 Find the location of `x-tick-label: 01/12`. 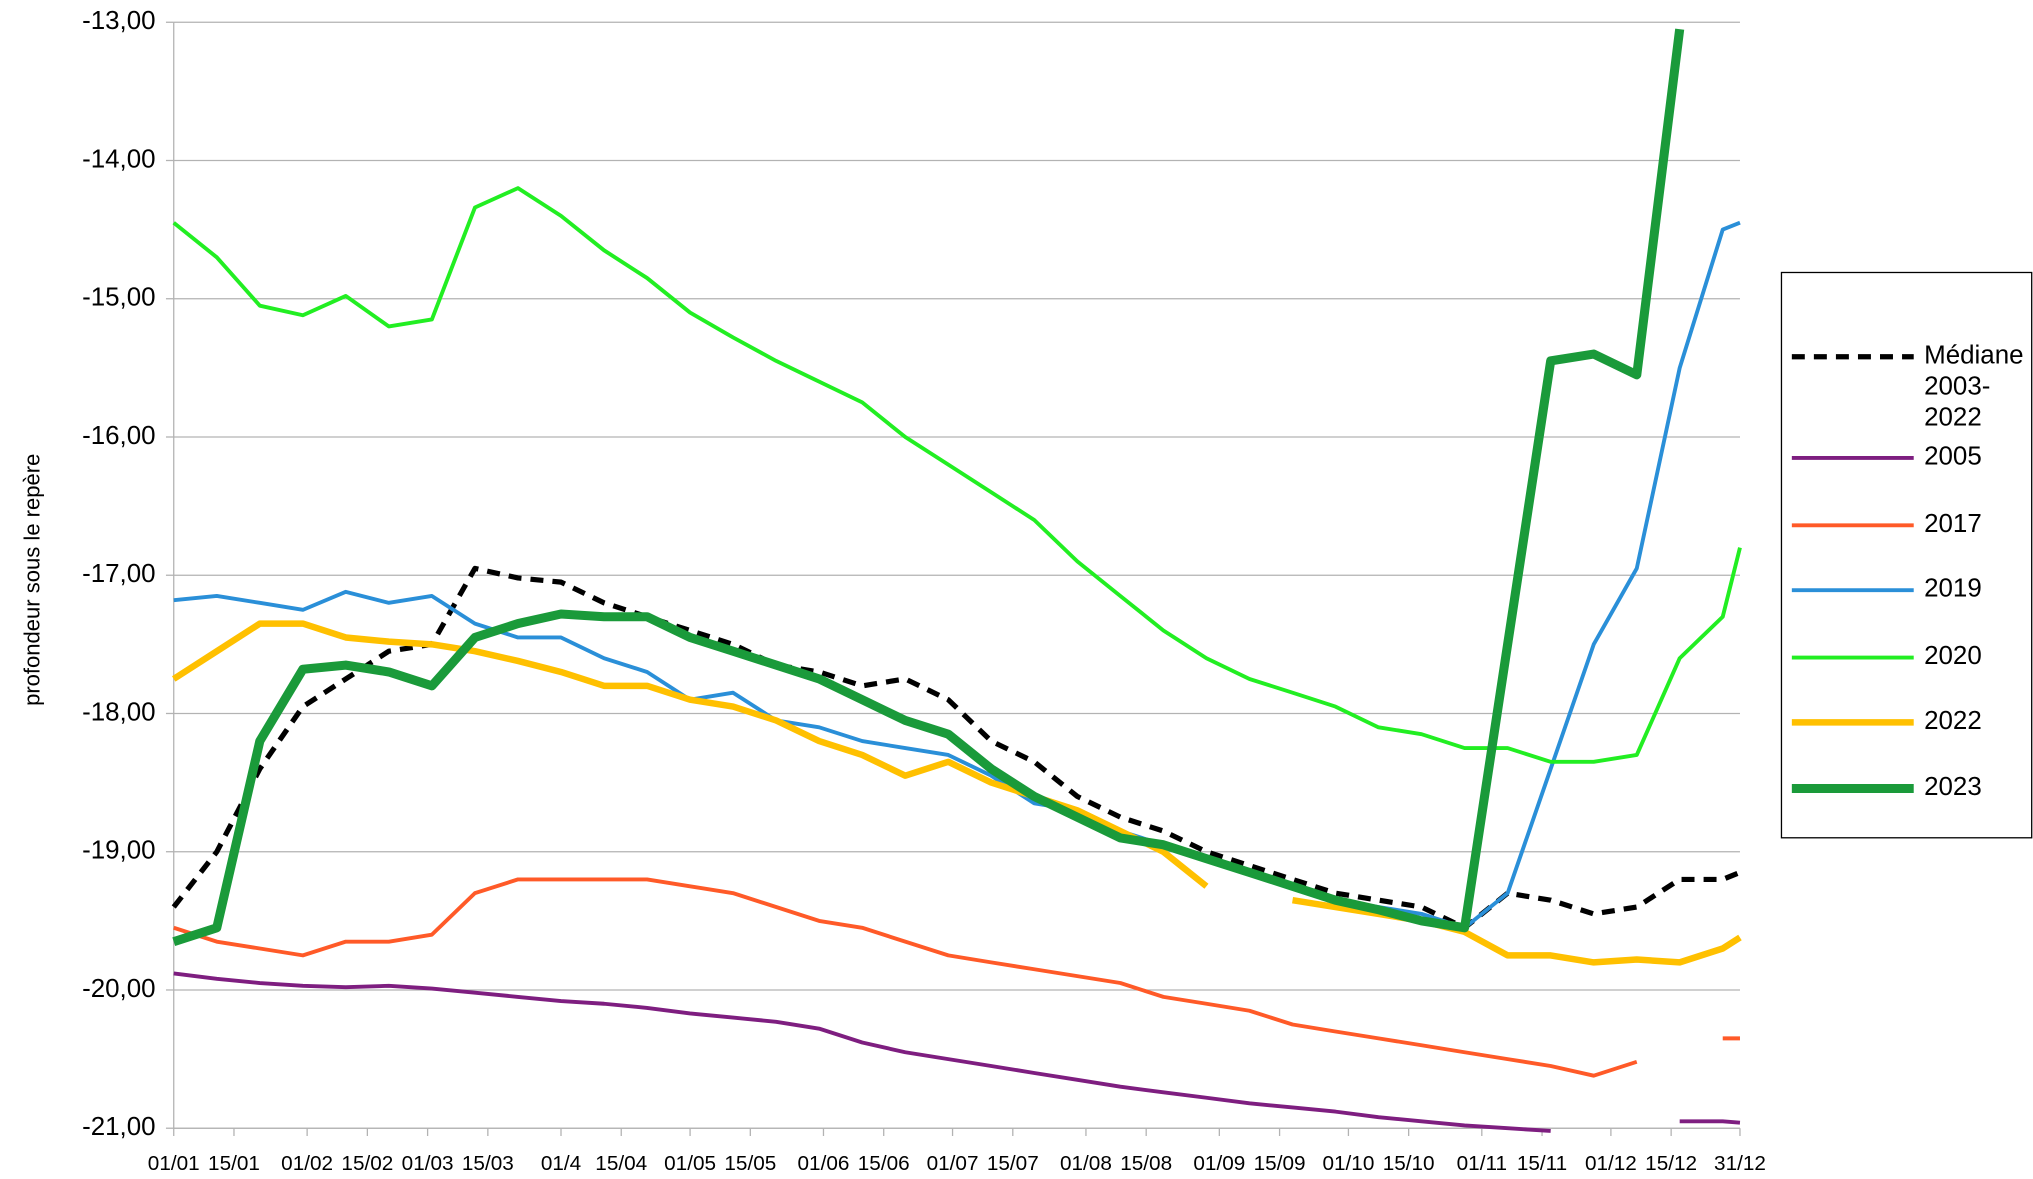

x-tick-label: 01/12 is located at coordinates (1611, 1163).